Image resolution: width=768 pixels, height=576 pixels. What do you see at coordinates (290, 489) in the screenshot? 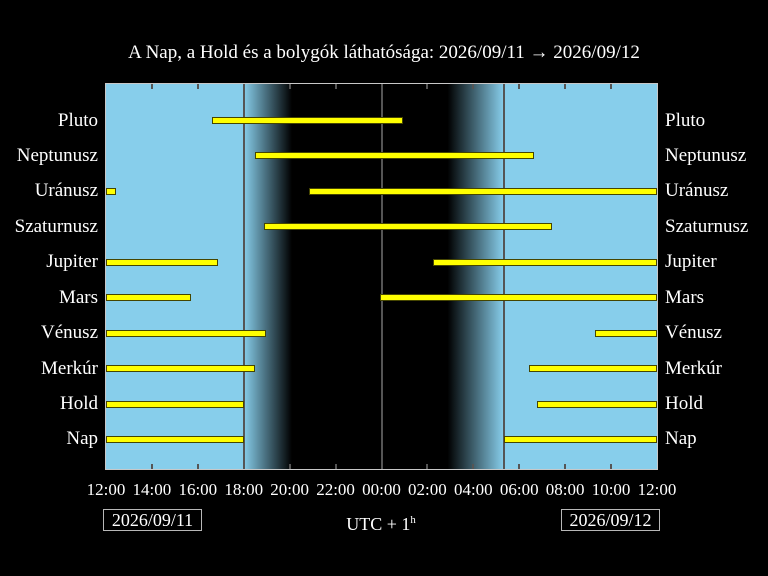
I see `time-tick-label: 20:00` at bounding box center [290, 489].